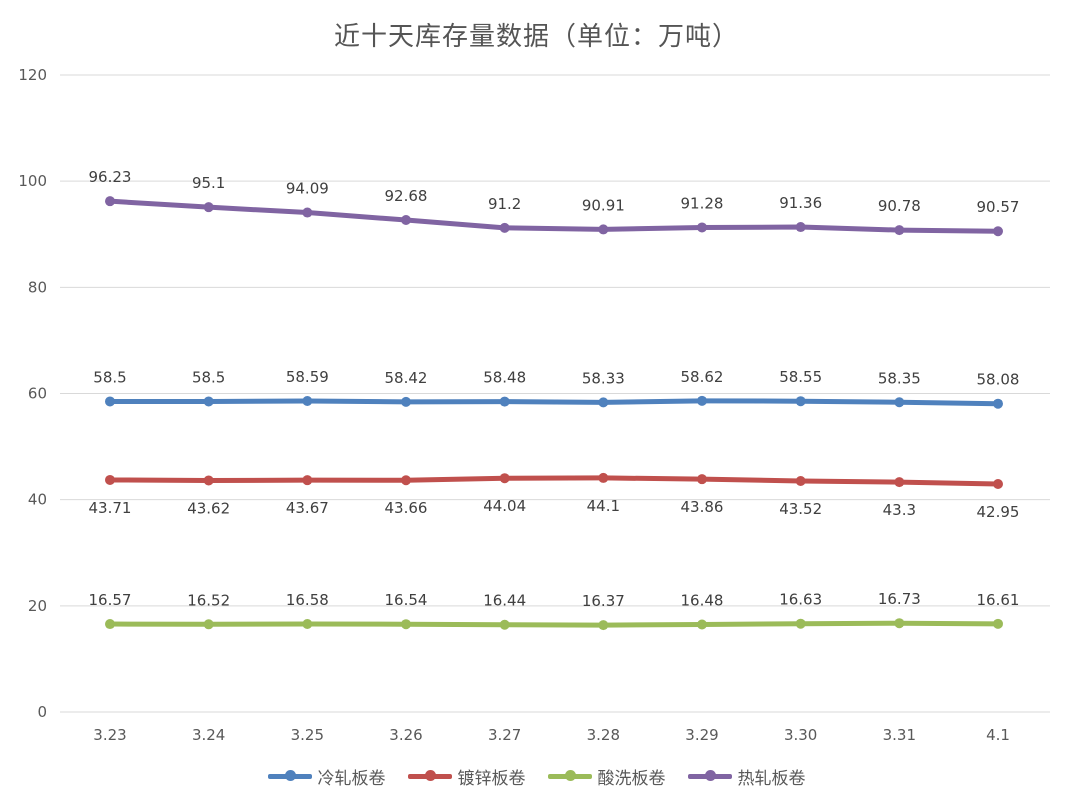 The height and width of the screenshot is (805, 1073). Describe the element at coordinates (208, 183) in the screenshot. I see `data-label-3-1: 95.1` at that location.